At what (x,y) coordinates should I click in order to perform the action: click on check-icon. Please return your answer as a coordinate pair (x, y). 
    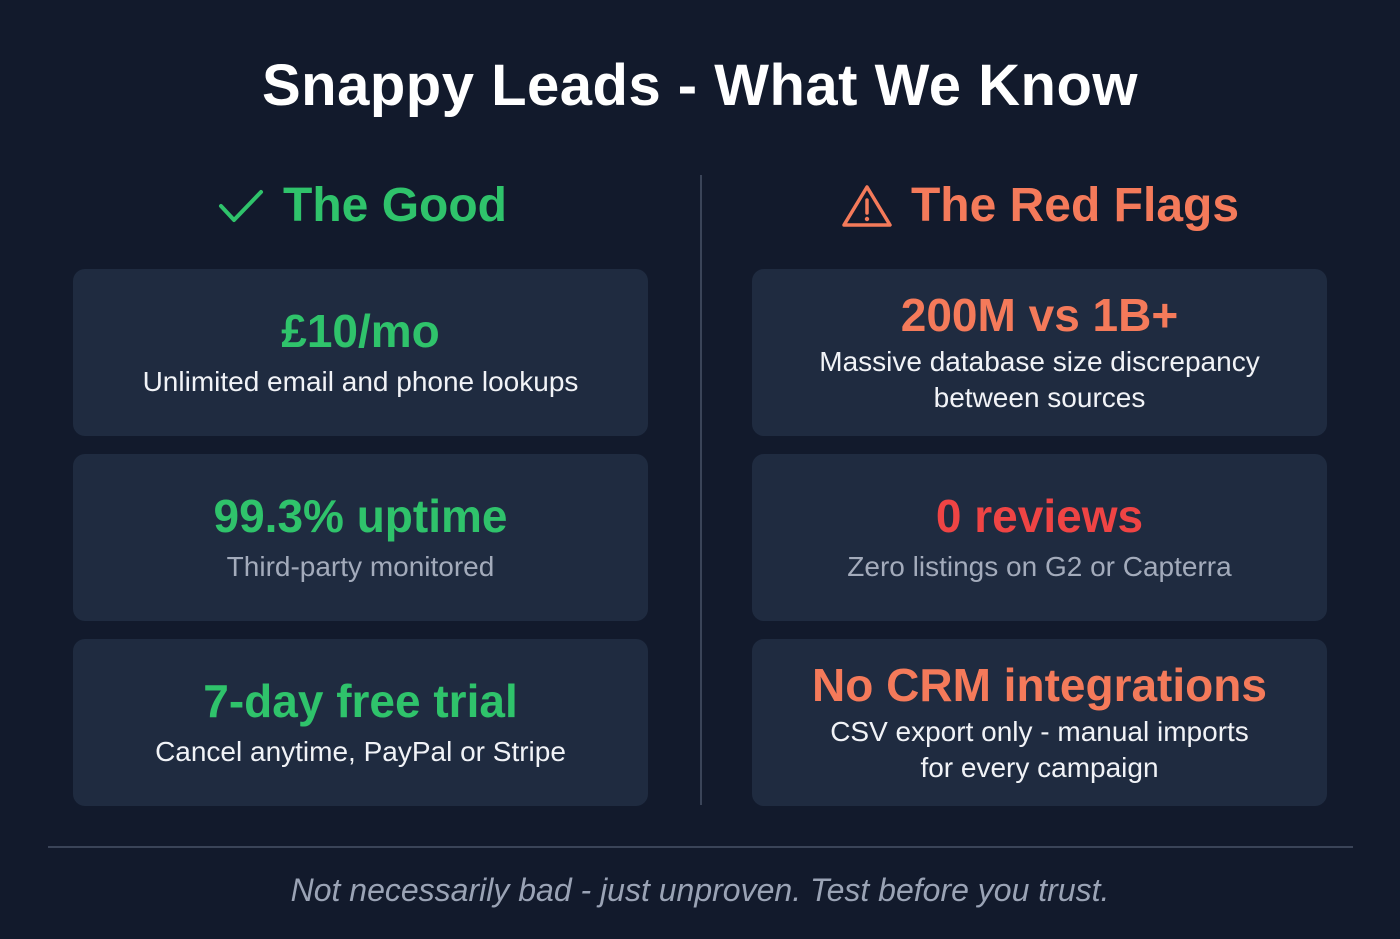
    Looking at the image, I should click on (241, 205).